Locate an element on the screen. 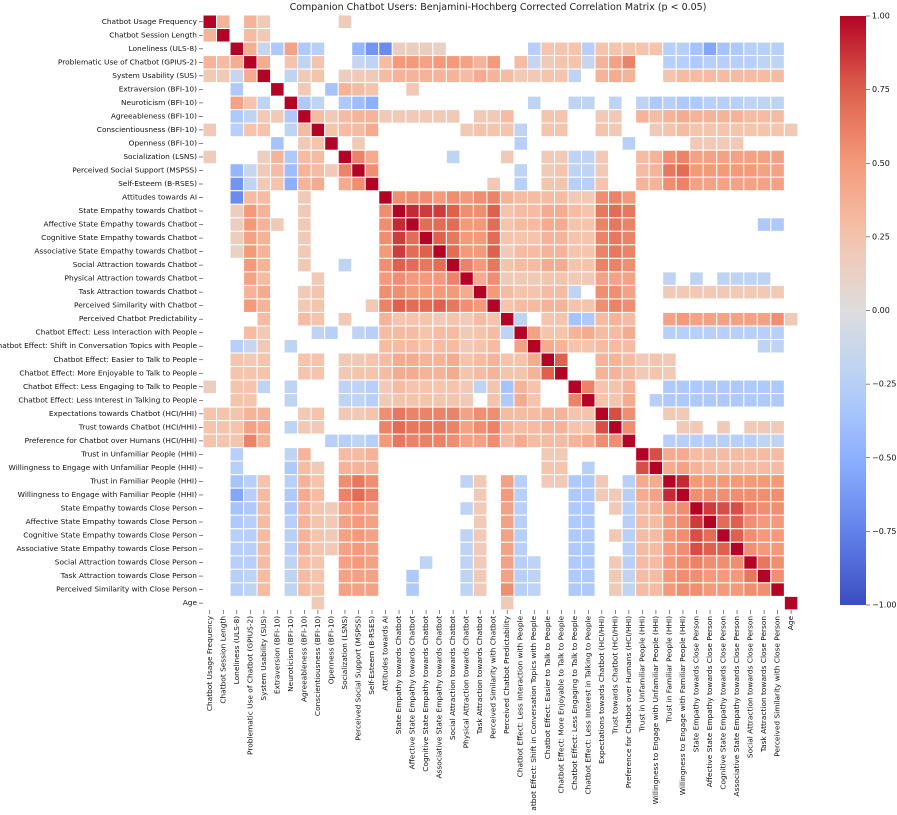 This screenshot has width=897, height=815. colorbar-gradient is located at coordinates (853, 310).